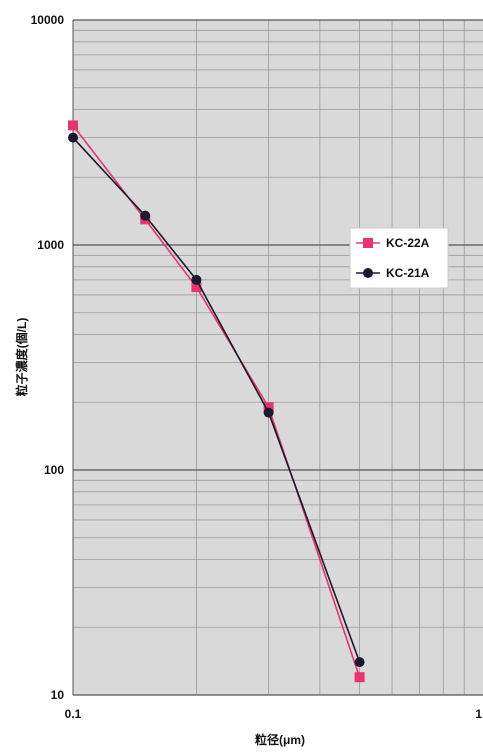 The height and width of the screenshot is (756, 483). Describe the element at coordinates (54, 470) in the screenshot. I see `y-tick-label: 100` at that location.